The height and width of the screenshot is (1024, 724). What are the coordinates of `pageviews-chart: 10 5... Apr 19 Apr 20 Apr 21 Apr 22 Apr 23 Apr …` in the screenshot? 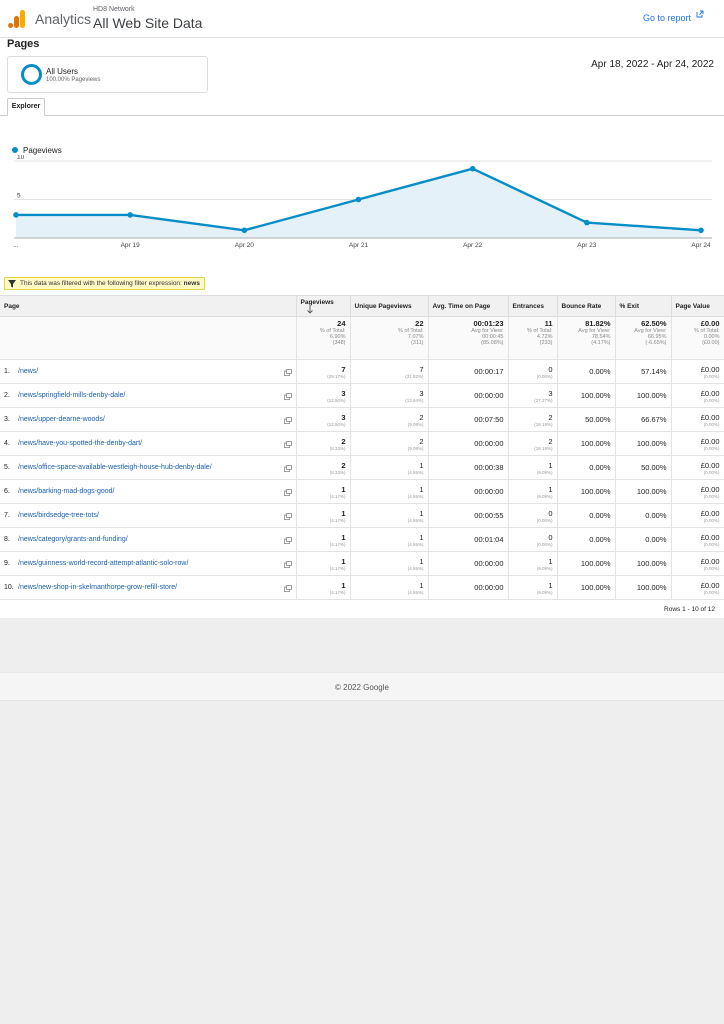 It's located at (362, 204).